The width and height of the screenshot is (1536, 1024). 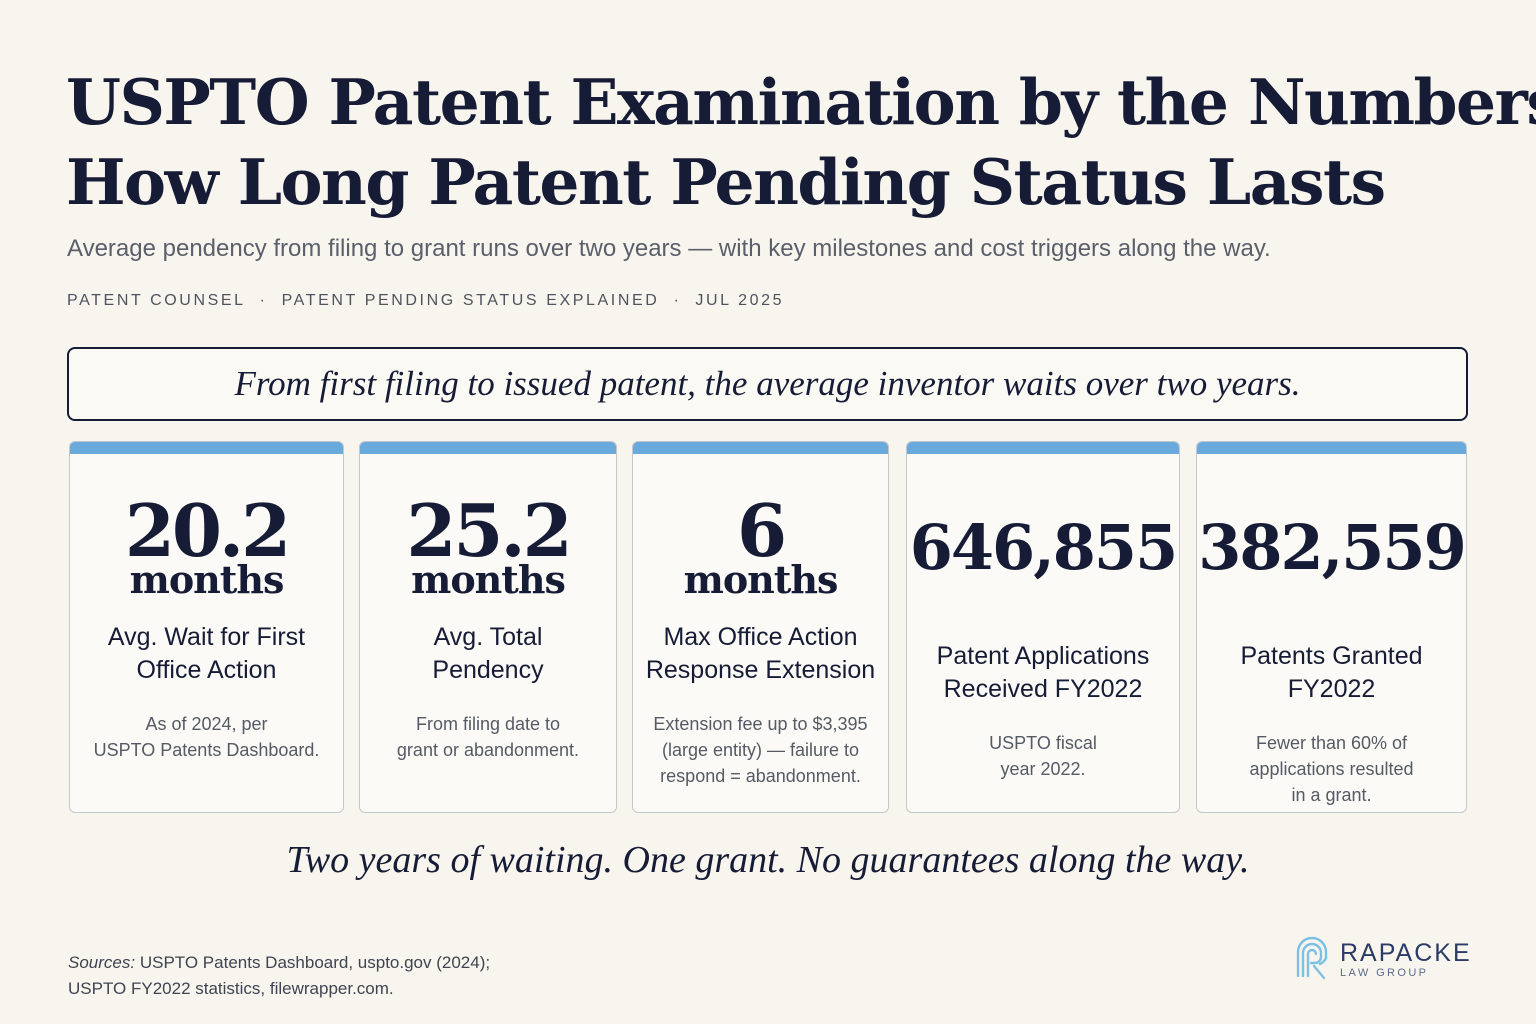 What do you see at coordinates (470, 300) in the screenshot?
I see `meta-series: PATENT PENDING STATUS EXPLAINED` at bounding box center [470, 300].